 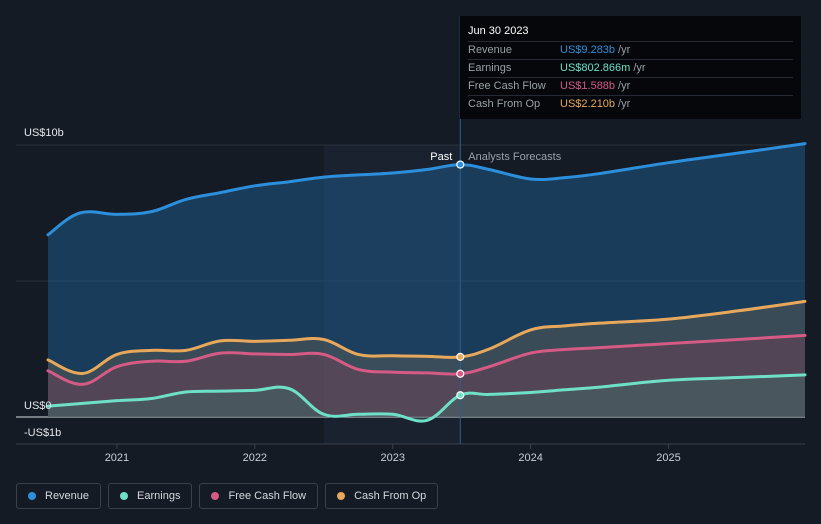 I want to click on y-tick-label: US$0, so click(x=38, y=406).